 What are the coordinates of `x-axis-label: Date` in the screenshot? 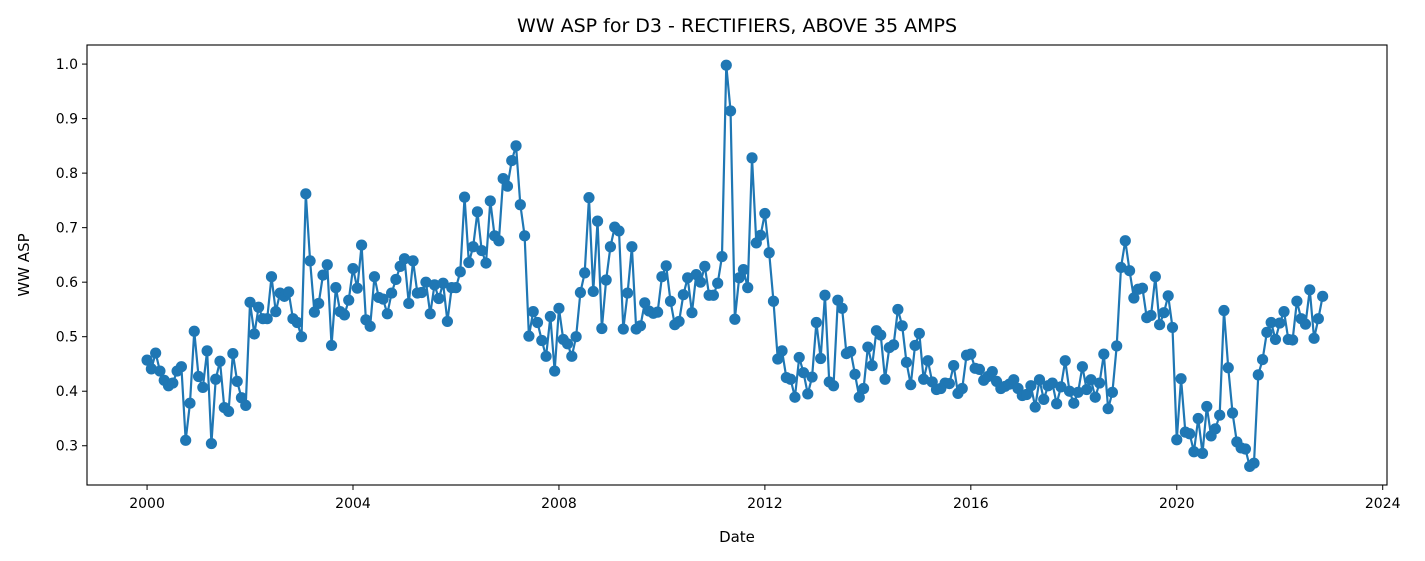 It's located at (737, 537).